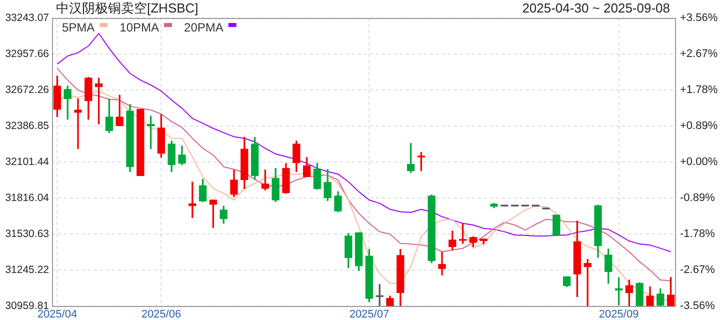  What do you see at coordinates (699, 54) in the screenshot?
I see `y2-tick-label: +2.67%` at bounding box center [699, 54].